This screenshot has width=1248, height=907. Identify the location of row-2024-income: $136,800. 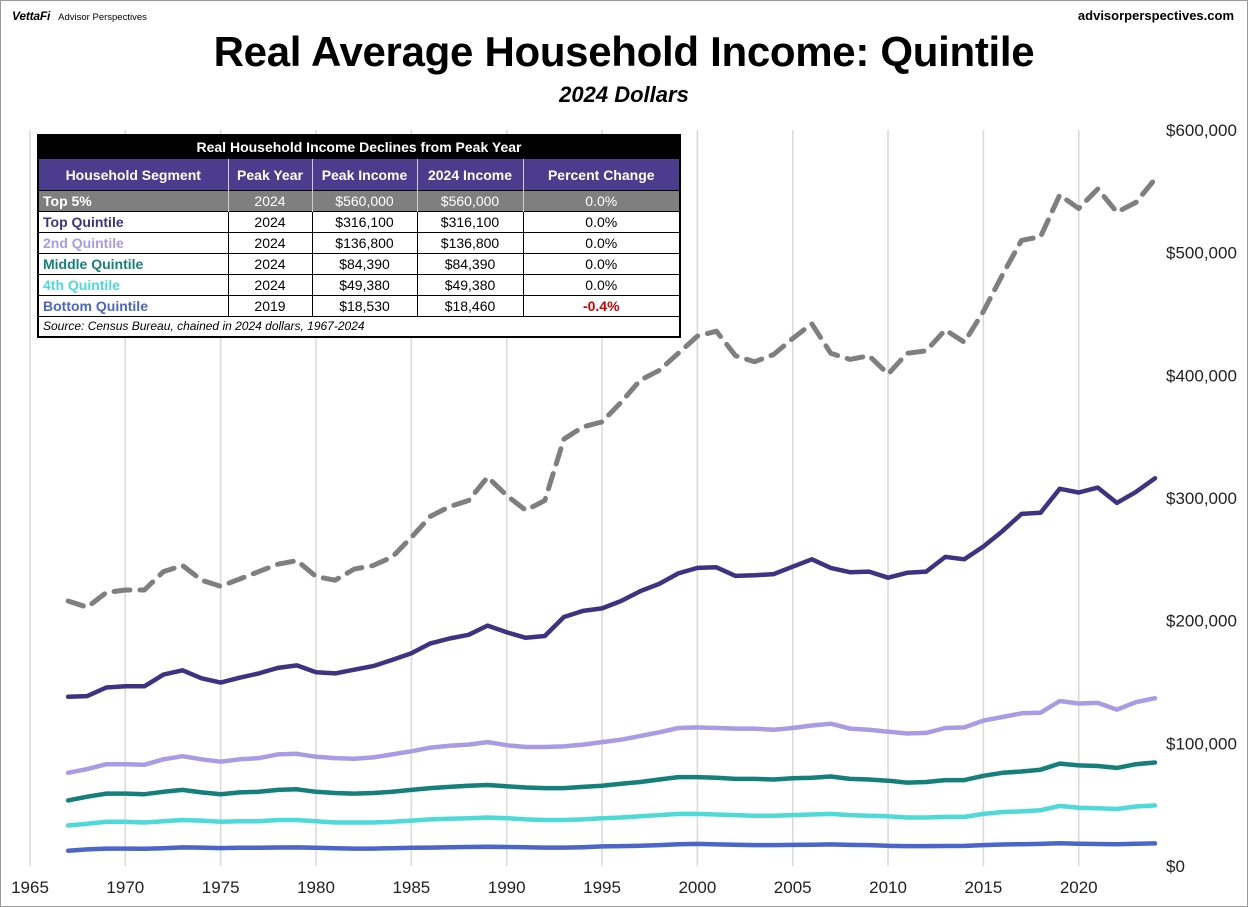
(469, 243).